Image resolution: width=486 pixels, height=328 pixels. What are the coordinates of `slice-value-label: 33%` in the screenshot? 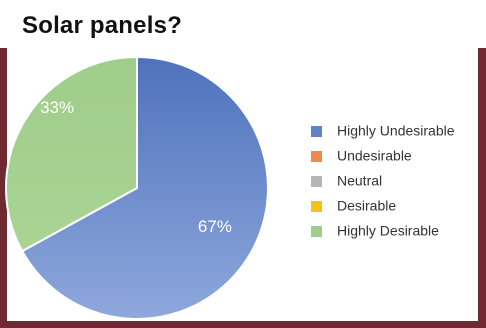 It's located at (57, 107).